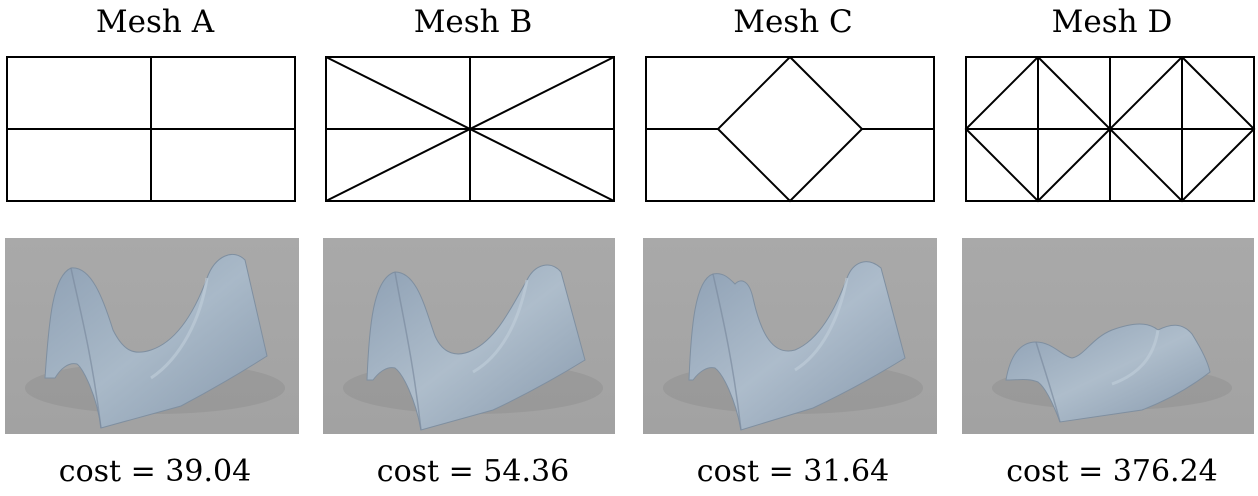 The width and height of the screenshot is (1258, 496). Describe the element at coordinates (1112, 471) in the screenshot. I see `cost-label: cost = 376.24` at that location.